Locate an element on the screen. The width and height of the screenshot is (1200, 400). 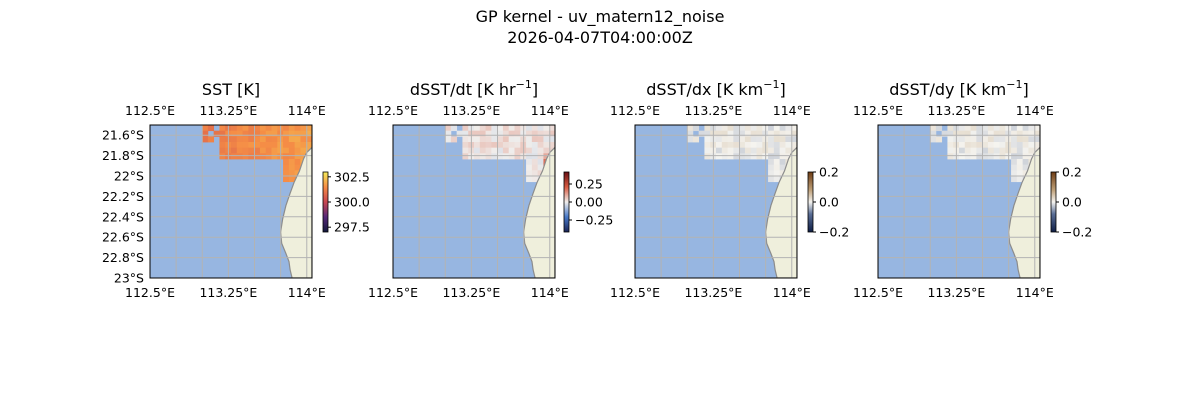
panel-title: SST [K] is located at coordinates (231, 89).